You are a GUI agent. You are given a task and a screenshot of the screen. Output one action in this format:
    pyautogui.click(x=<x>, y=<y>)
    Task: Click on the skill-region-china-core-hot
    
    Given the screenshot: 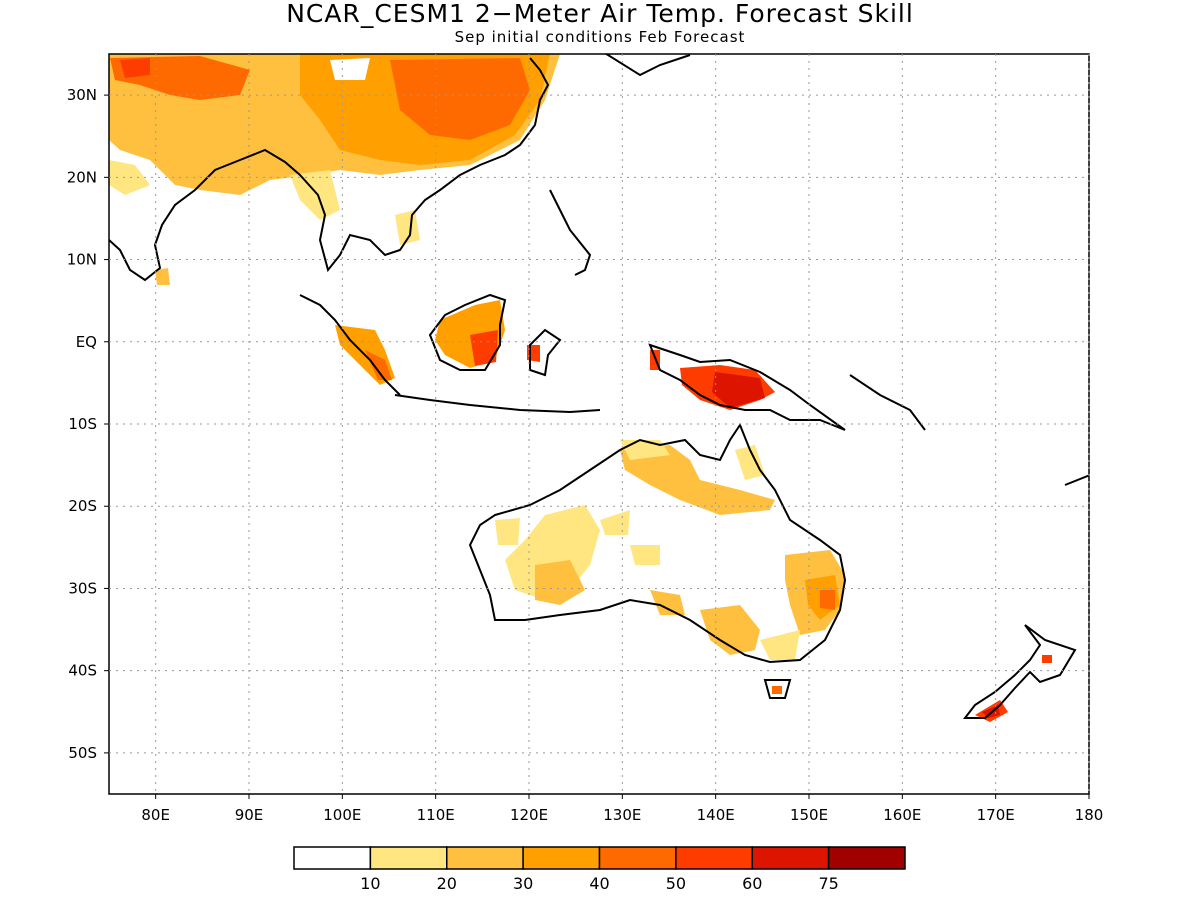 What is the action you would take?
    pyautogui.click(x=460, y=99)
    